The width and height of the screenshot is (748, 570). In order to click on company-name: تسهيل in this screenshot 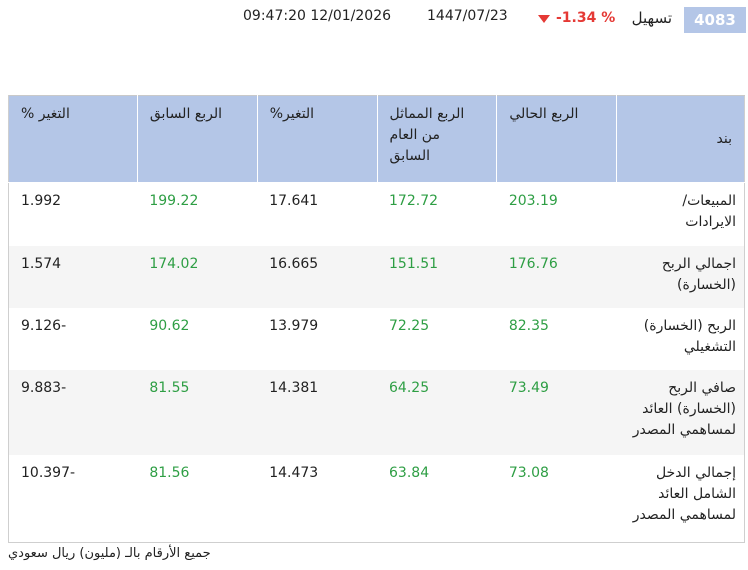, I will do `click(651, 18)`.